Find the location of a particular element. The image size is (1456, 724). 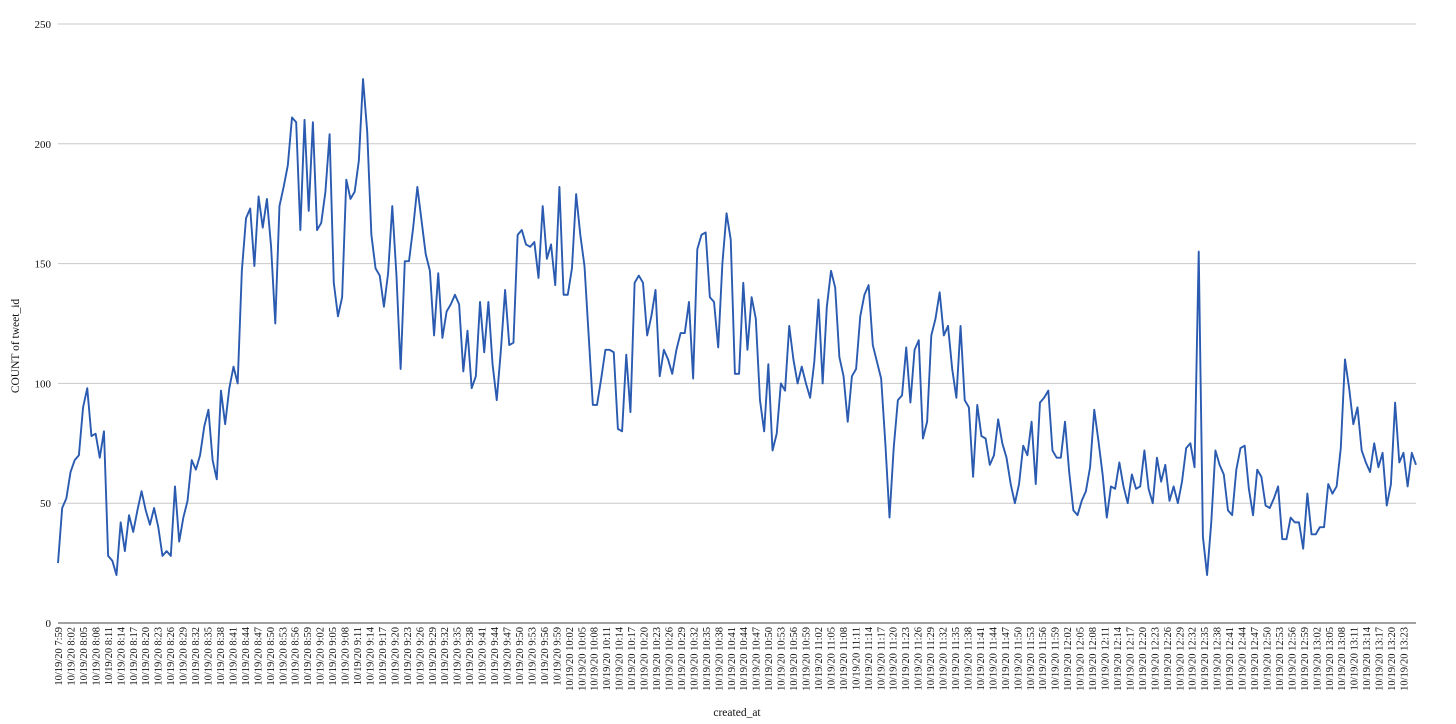

y-tick-labels: 0 50 100 150 200 250 is located at coordinates (43, 324).